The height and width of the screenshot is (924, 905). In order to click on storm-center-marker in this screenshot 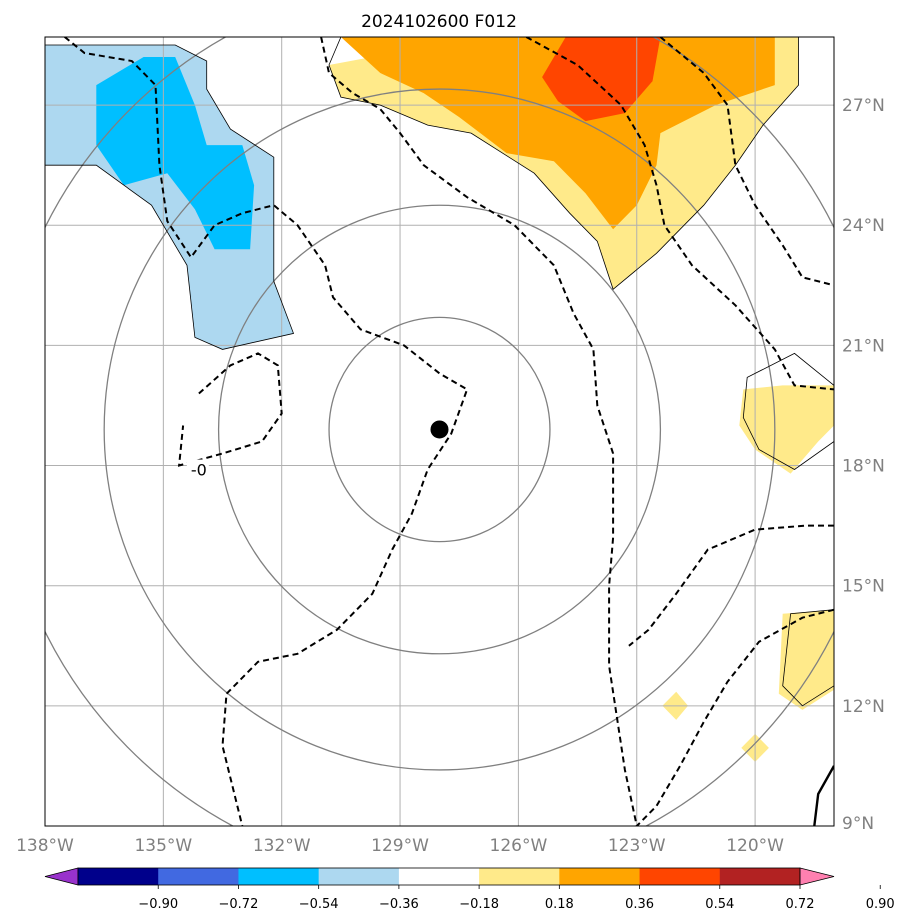, I will do `click(439, 429)`.